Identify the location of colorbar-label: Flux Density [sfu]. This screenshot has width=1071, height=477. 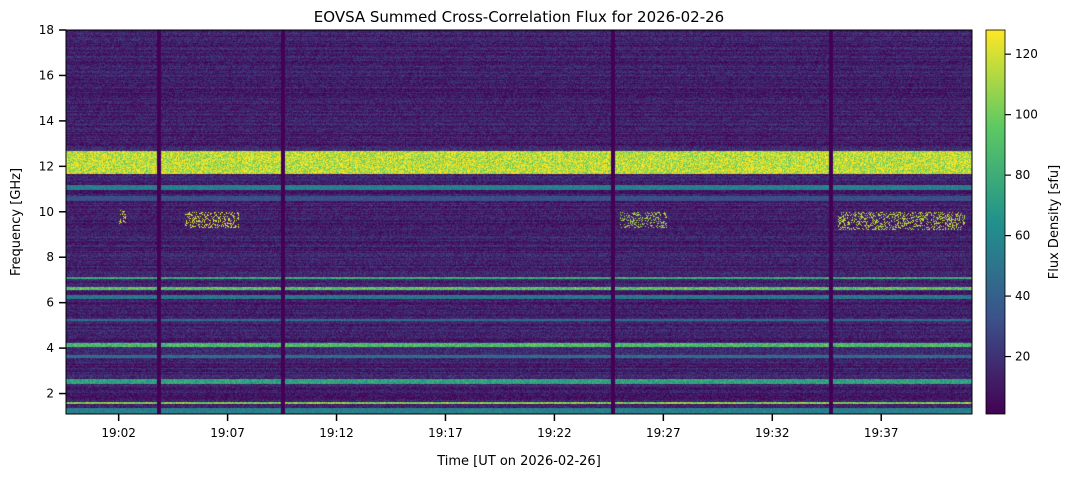
(1054, 222).